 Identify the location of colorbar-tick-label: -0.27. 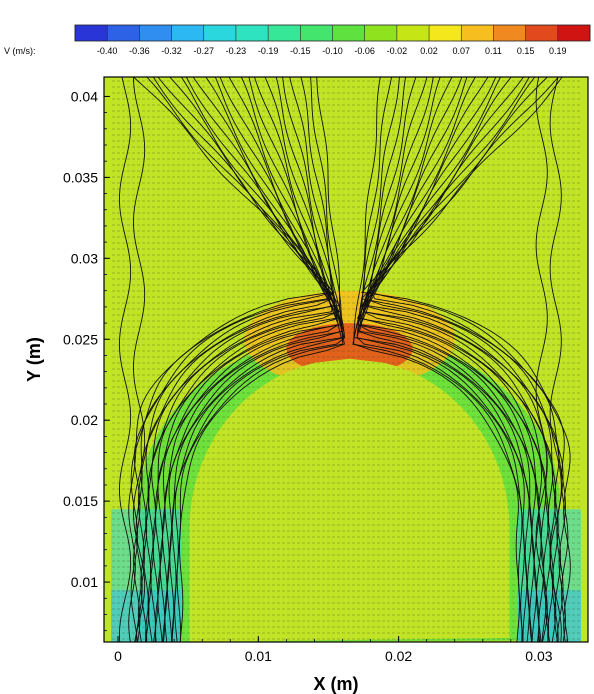
(203, 51).